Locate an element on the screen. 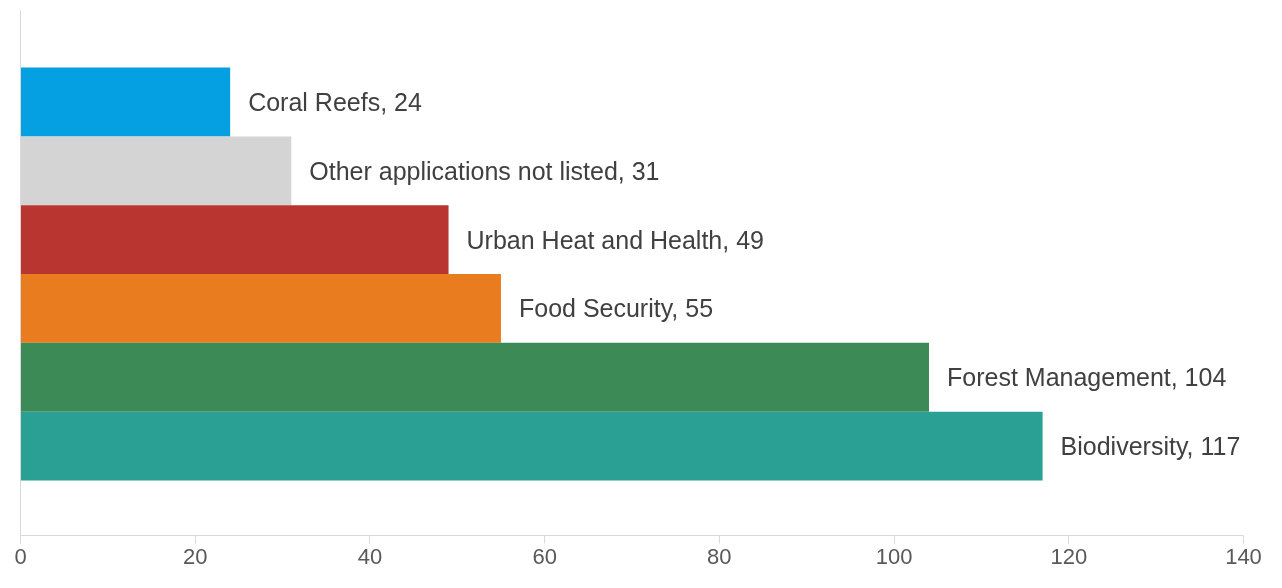 The image size is (1282, 588). x-tick-label: 60 is located at coordinates (544, 556).